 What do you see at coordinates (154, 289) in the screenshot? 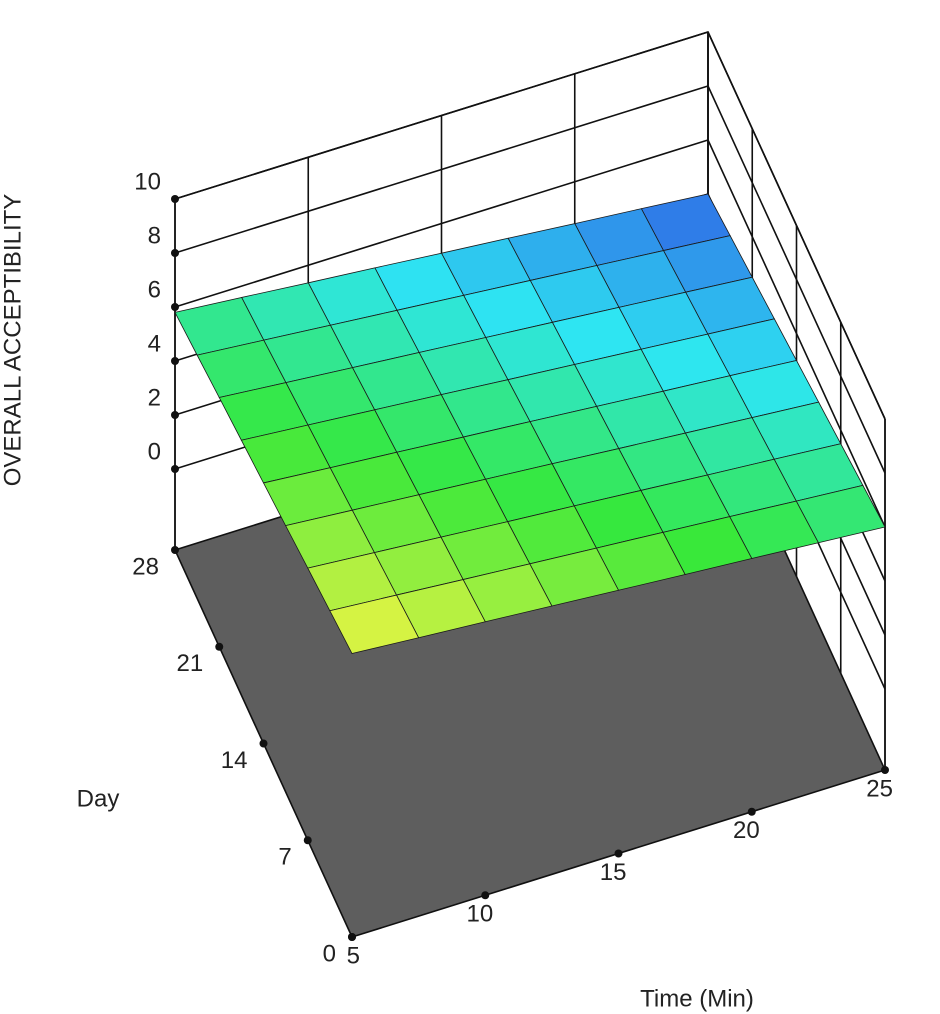
I see `z-tick-label: 6` at bounding box center [154, 289].